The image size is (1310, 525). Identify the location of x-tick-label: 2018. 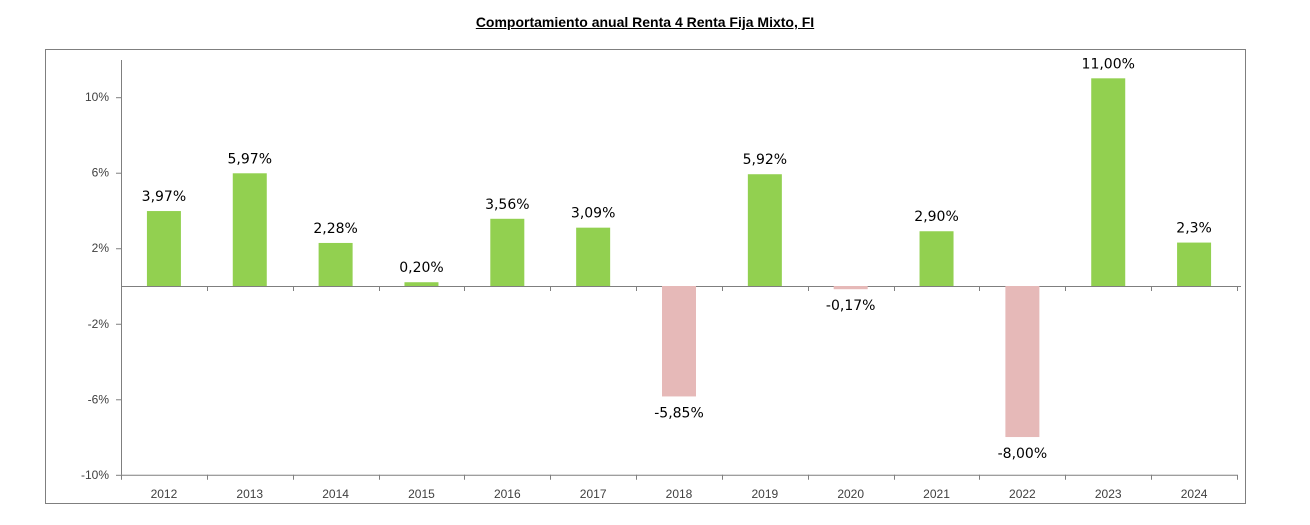
(679, 494).